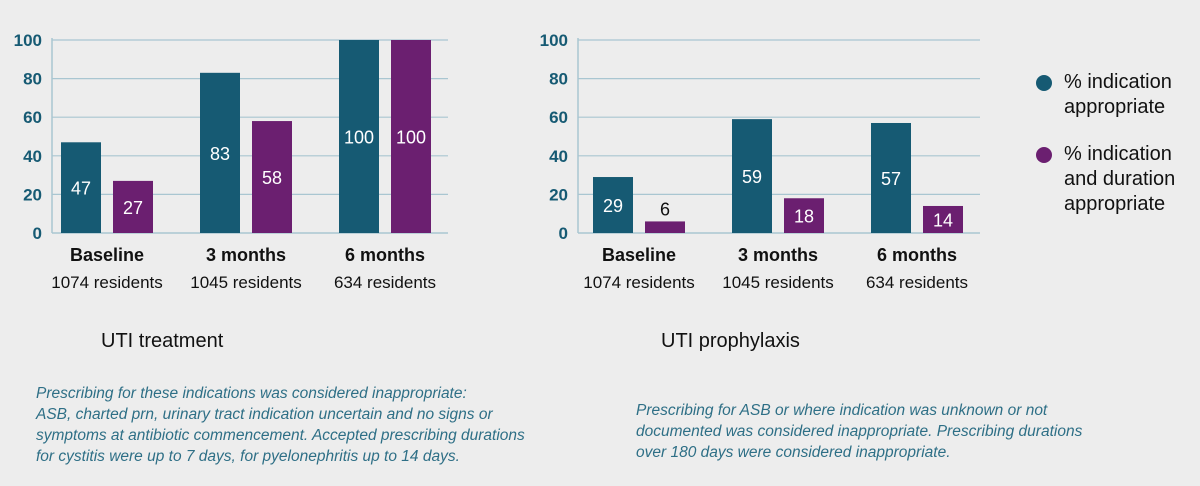  I want to click on data-label: 29, so click(613, 206).